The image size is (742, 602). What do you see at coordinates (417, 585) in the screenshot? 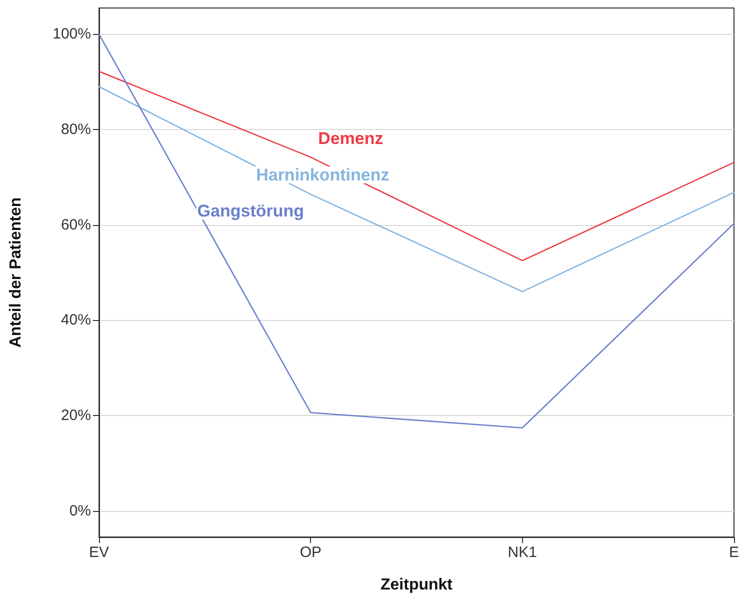
I see `x-axis-title: Zeitpunkt` at bounding box center [417, 585].